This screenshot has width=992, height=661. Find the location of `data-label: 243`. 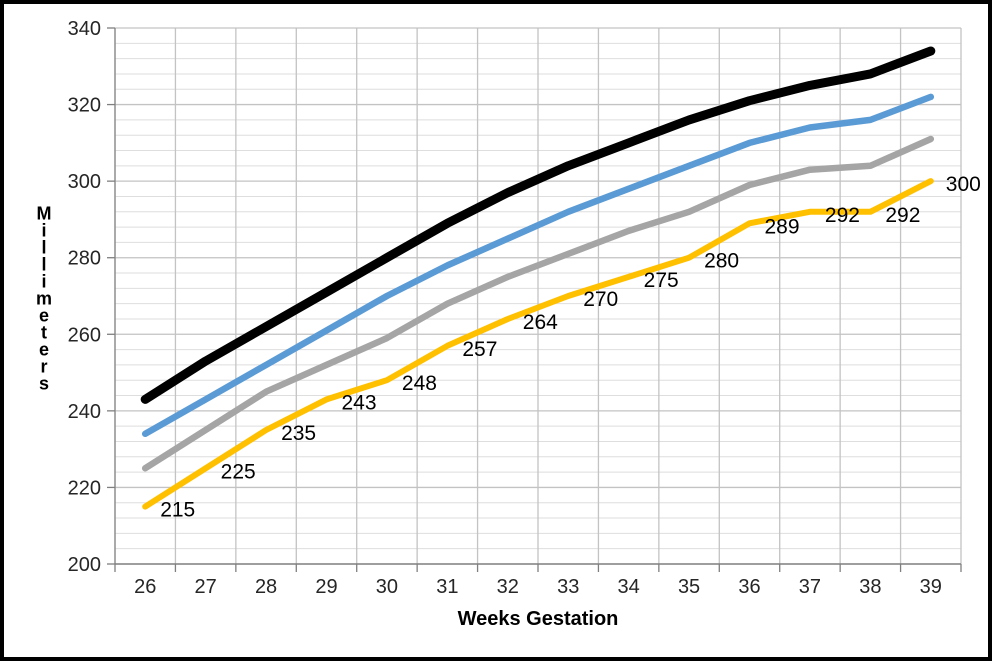

data-label: 243 is located at coordinates (359, 402).